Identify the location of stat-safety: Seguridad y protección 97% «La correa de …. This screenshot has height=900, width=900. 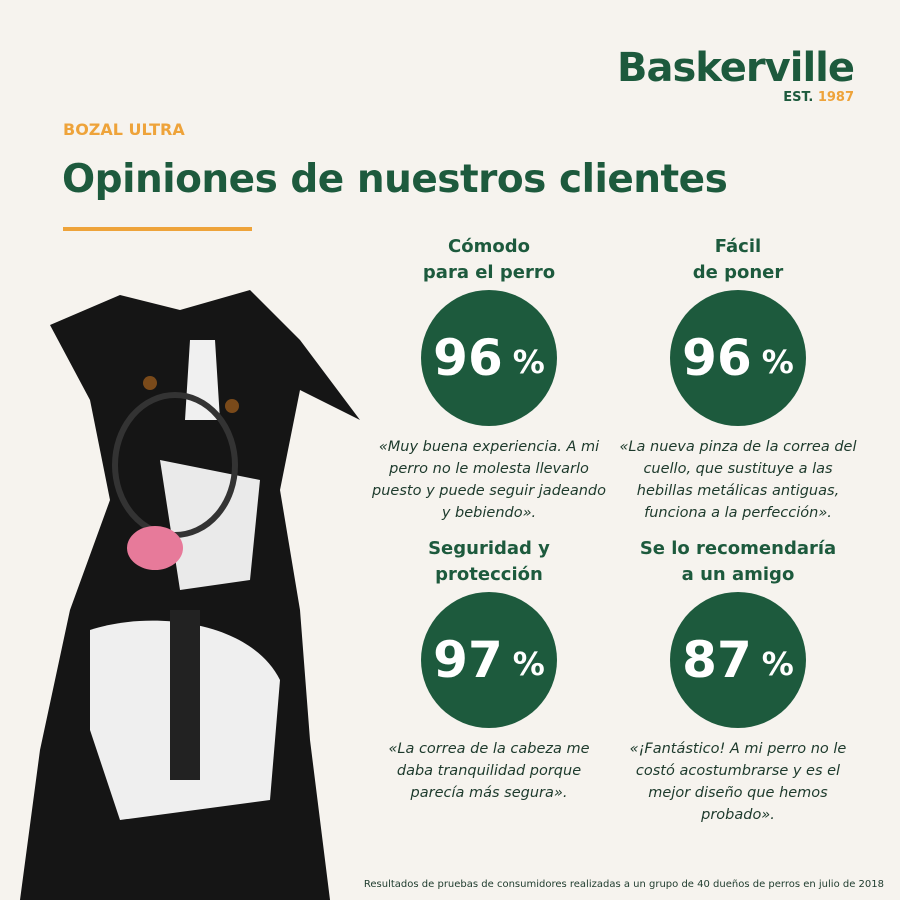
(489, 670).